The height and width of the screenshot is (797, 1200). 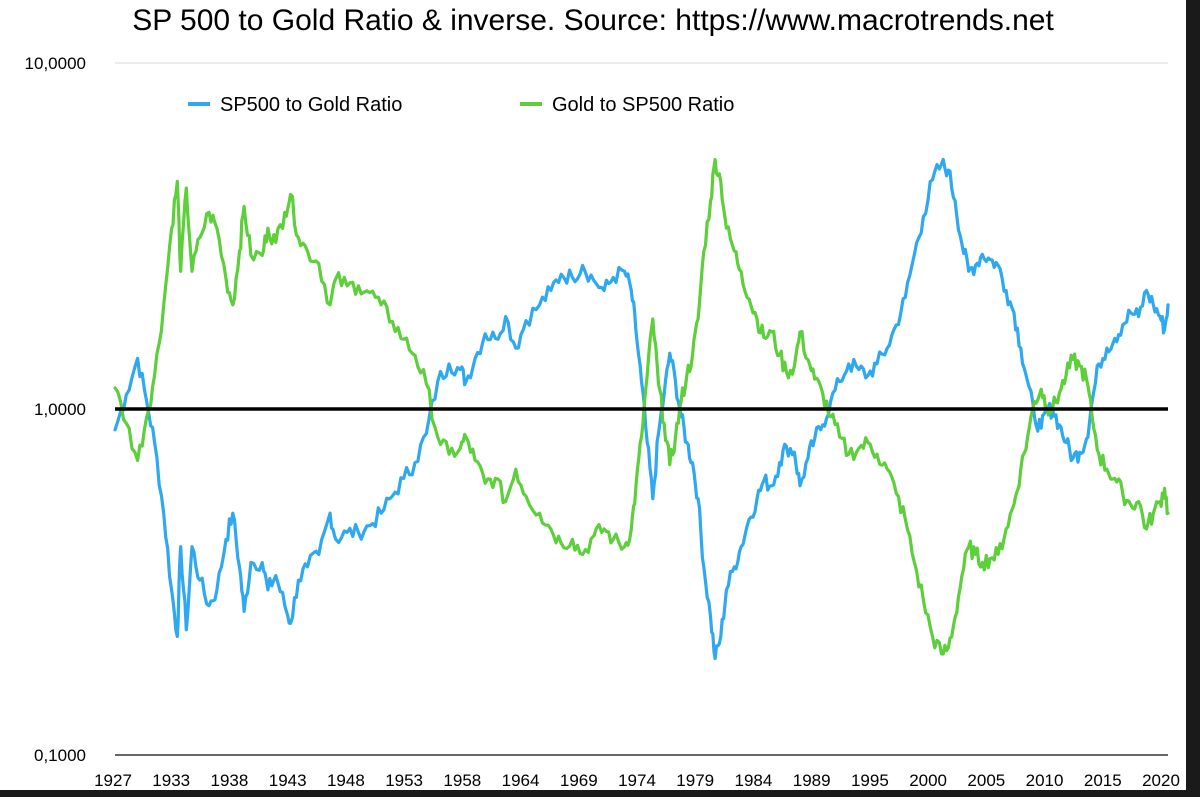 I want to click on x-tick-label: 1989, so click(x=812, y=780).